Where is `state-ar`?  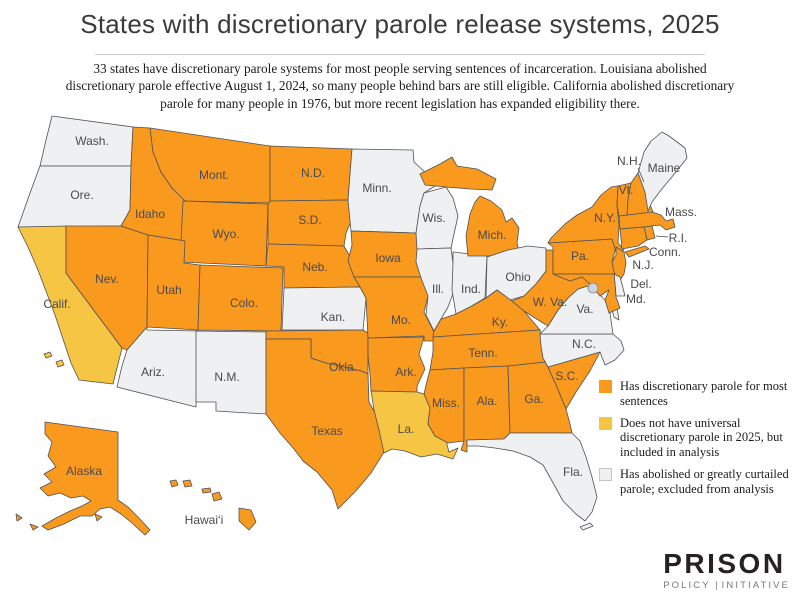 state-ar is located at coordinates (396, 364).